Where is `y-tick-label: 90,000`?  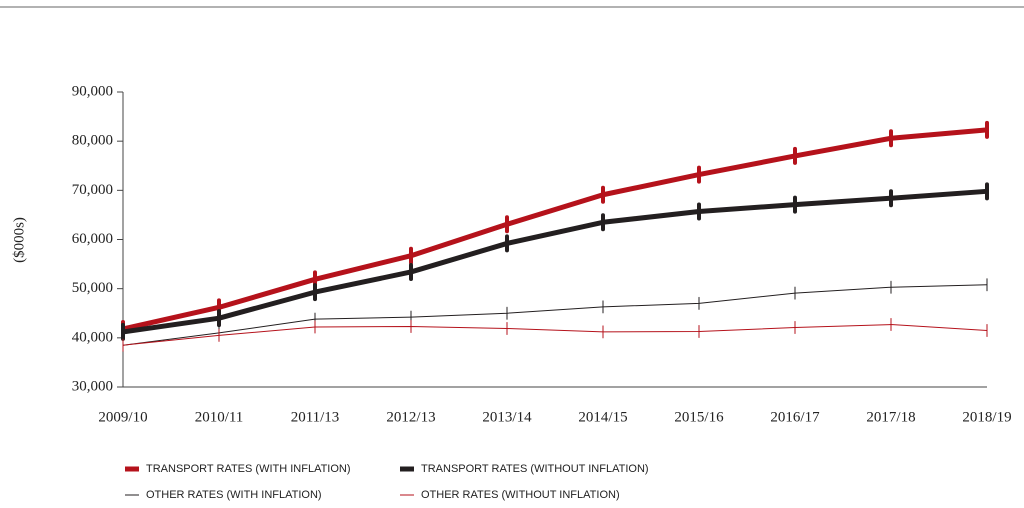
y-tick-label: 90,000 is located at coordinates (92, 91).